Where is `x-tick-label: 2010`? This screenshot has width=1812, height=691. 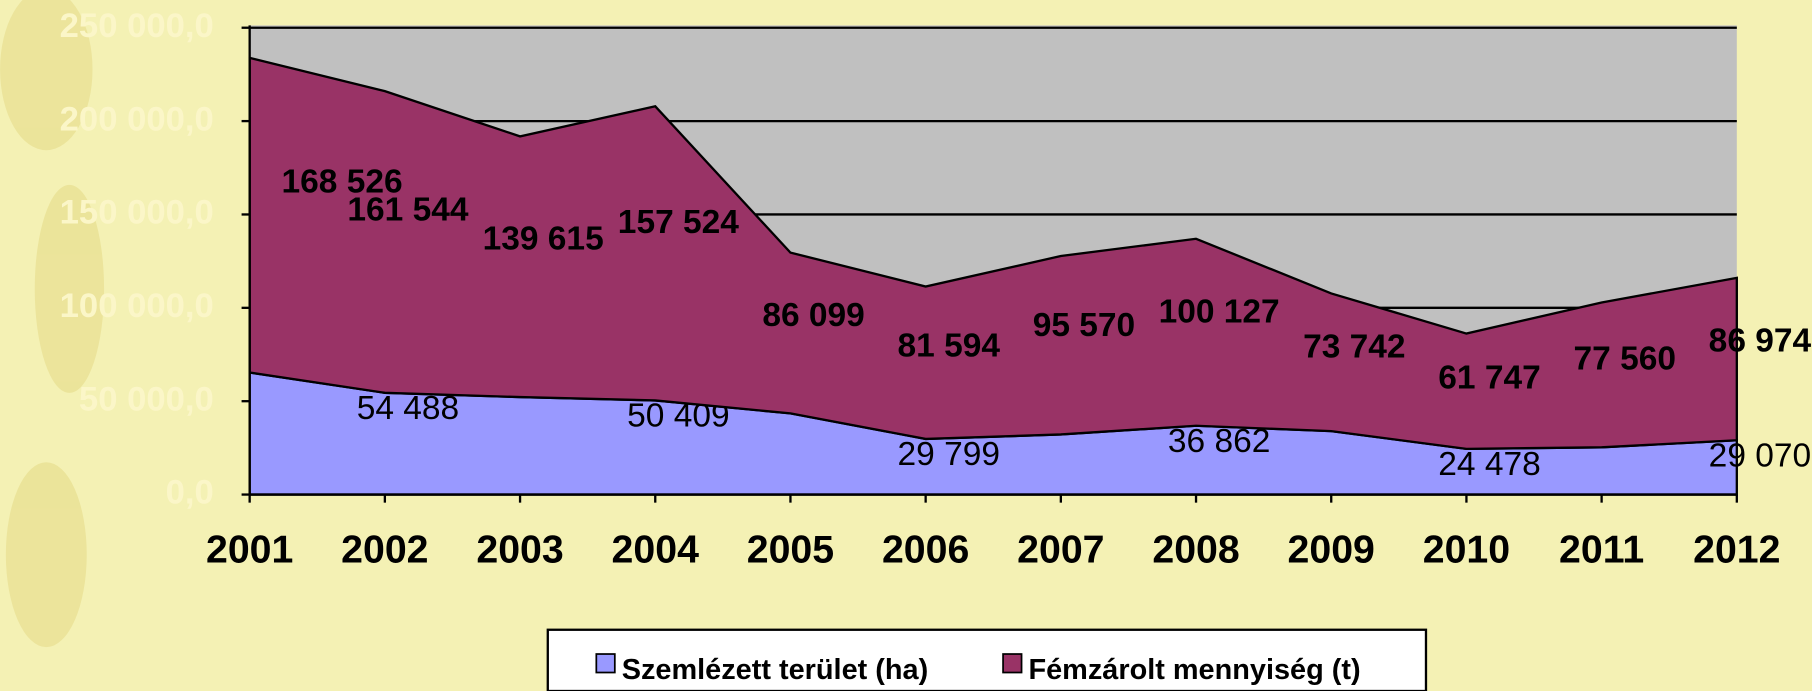
x-tick-label: 2010 is located at coordinates (1466, 550).